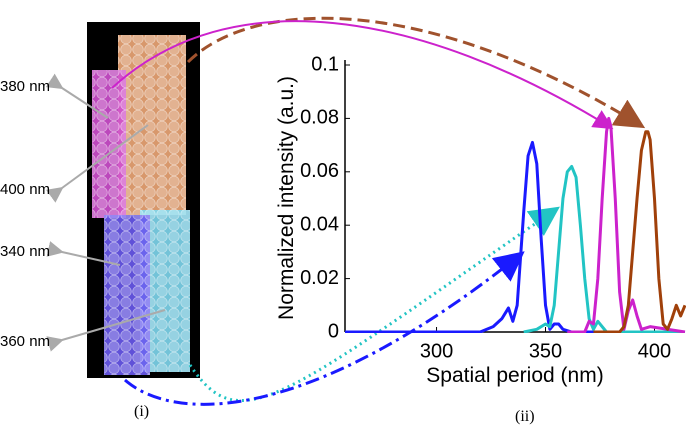 This screenshot has height=427, width=687. Describe the element at coordinates (319, 278) in the screenshot. I see `y-tick-label: 0.02` at that location.